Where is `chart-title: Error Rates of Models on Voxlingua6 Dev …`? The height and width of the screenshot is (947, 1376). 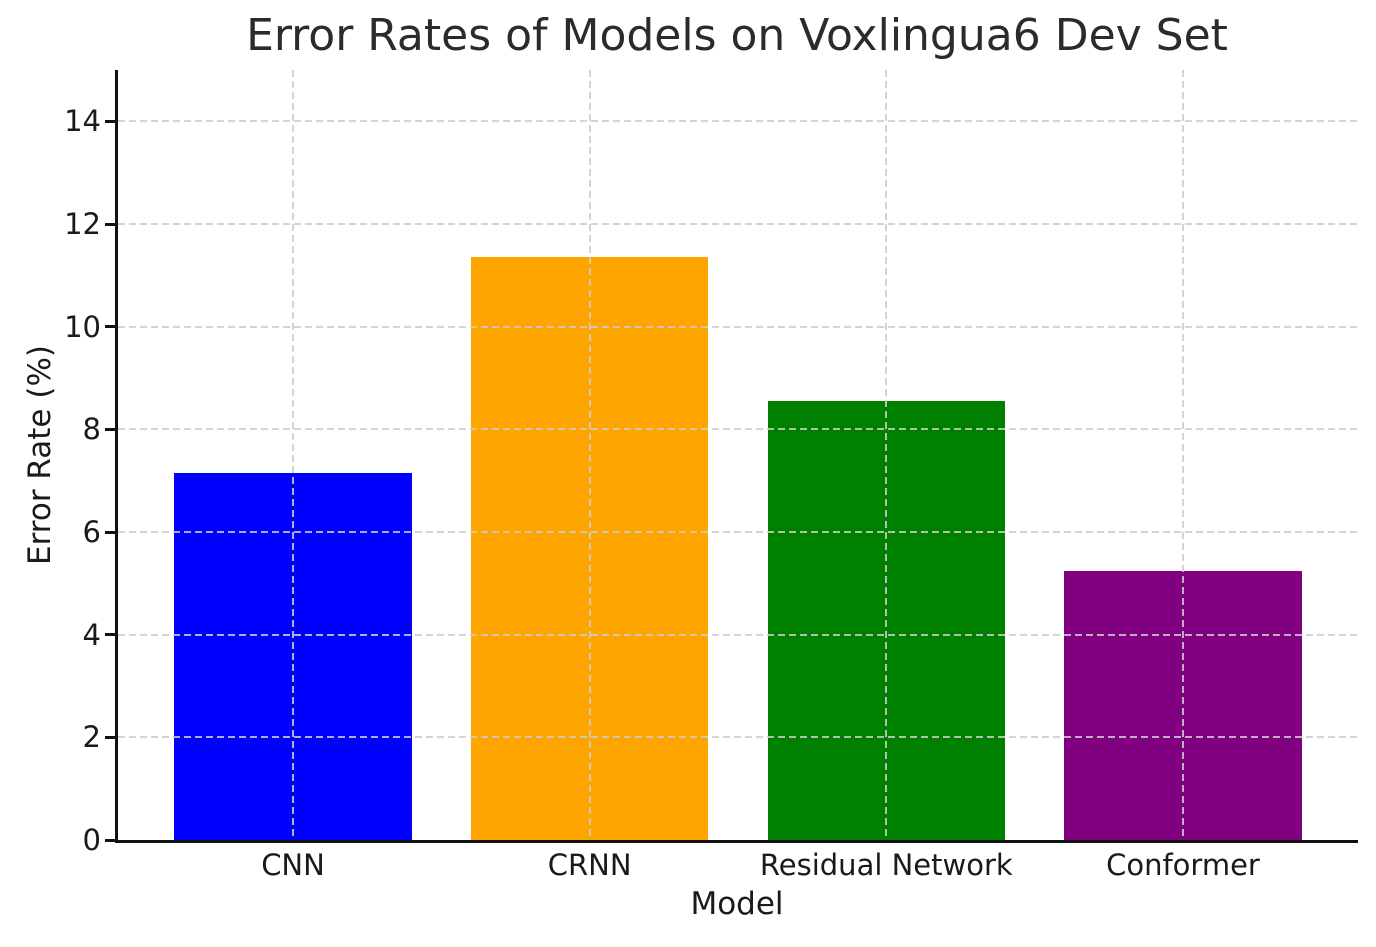
chart-title: Error Rates of Models on Voxlingua6 Dev … is located at coordinates (737, 35).